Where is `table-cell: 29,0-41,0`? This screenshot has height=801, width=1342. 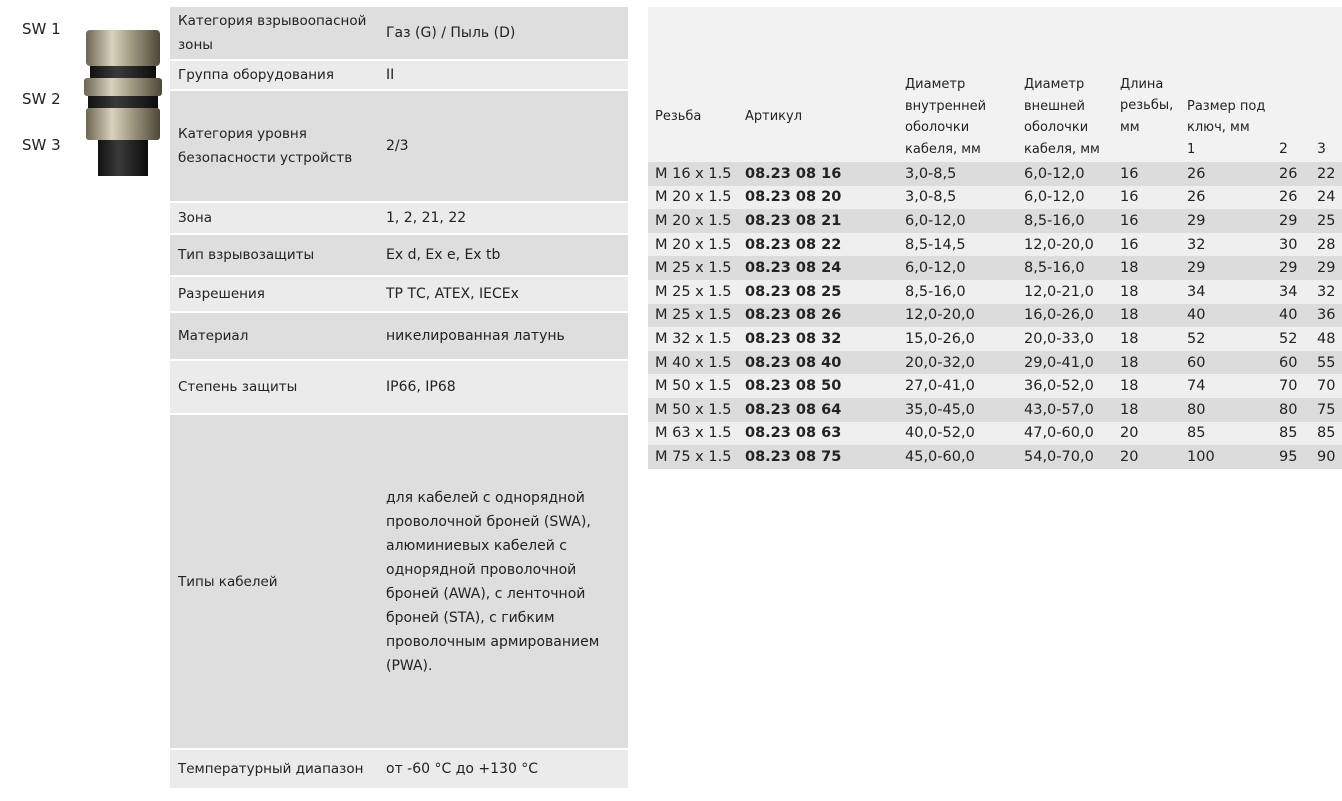
table-cell: 29,0-41,0 is located at coordinates (1065, 362).